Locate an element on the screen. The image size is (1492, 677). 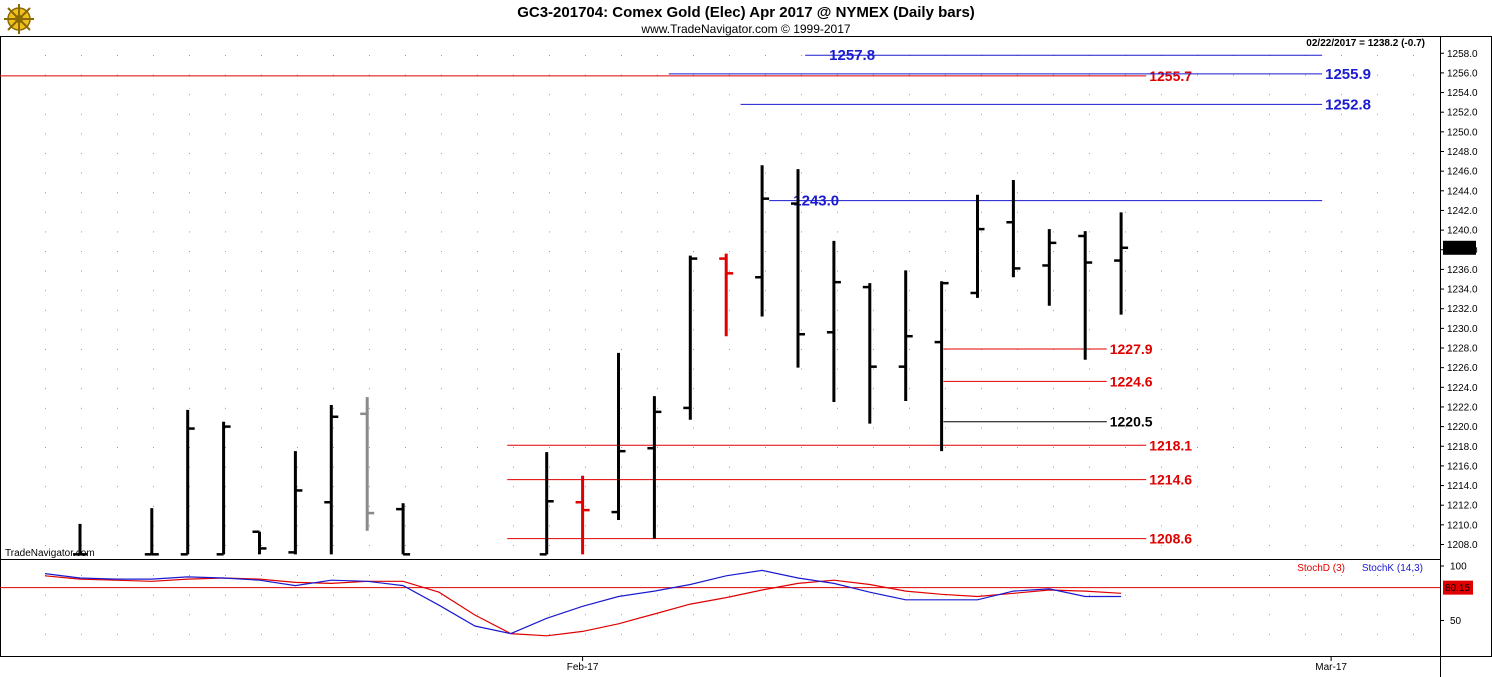
stoch-value-marker is located at coordinates (1458, 587).